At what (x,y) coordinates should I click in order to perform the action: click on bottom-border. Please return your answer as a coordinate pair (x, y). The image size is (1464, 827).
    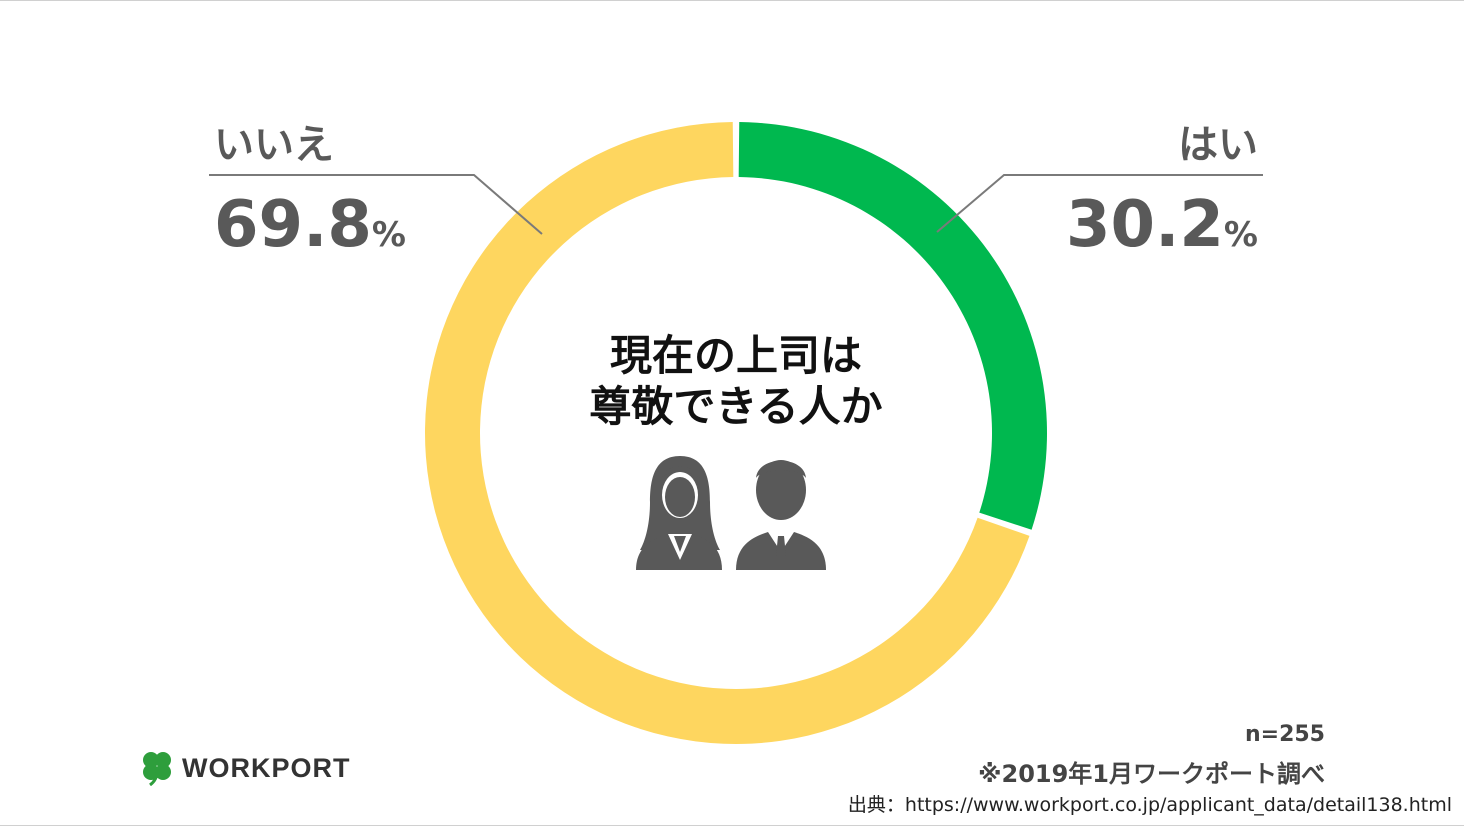
    Looking at the image, I should click on (732, 825).